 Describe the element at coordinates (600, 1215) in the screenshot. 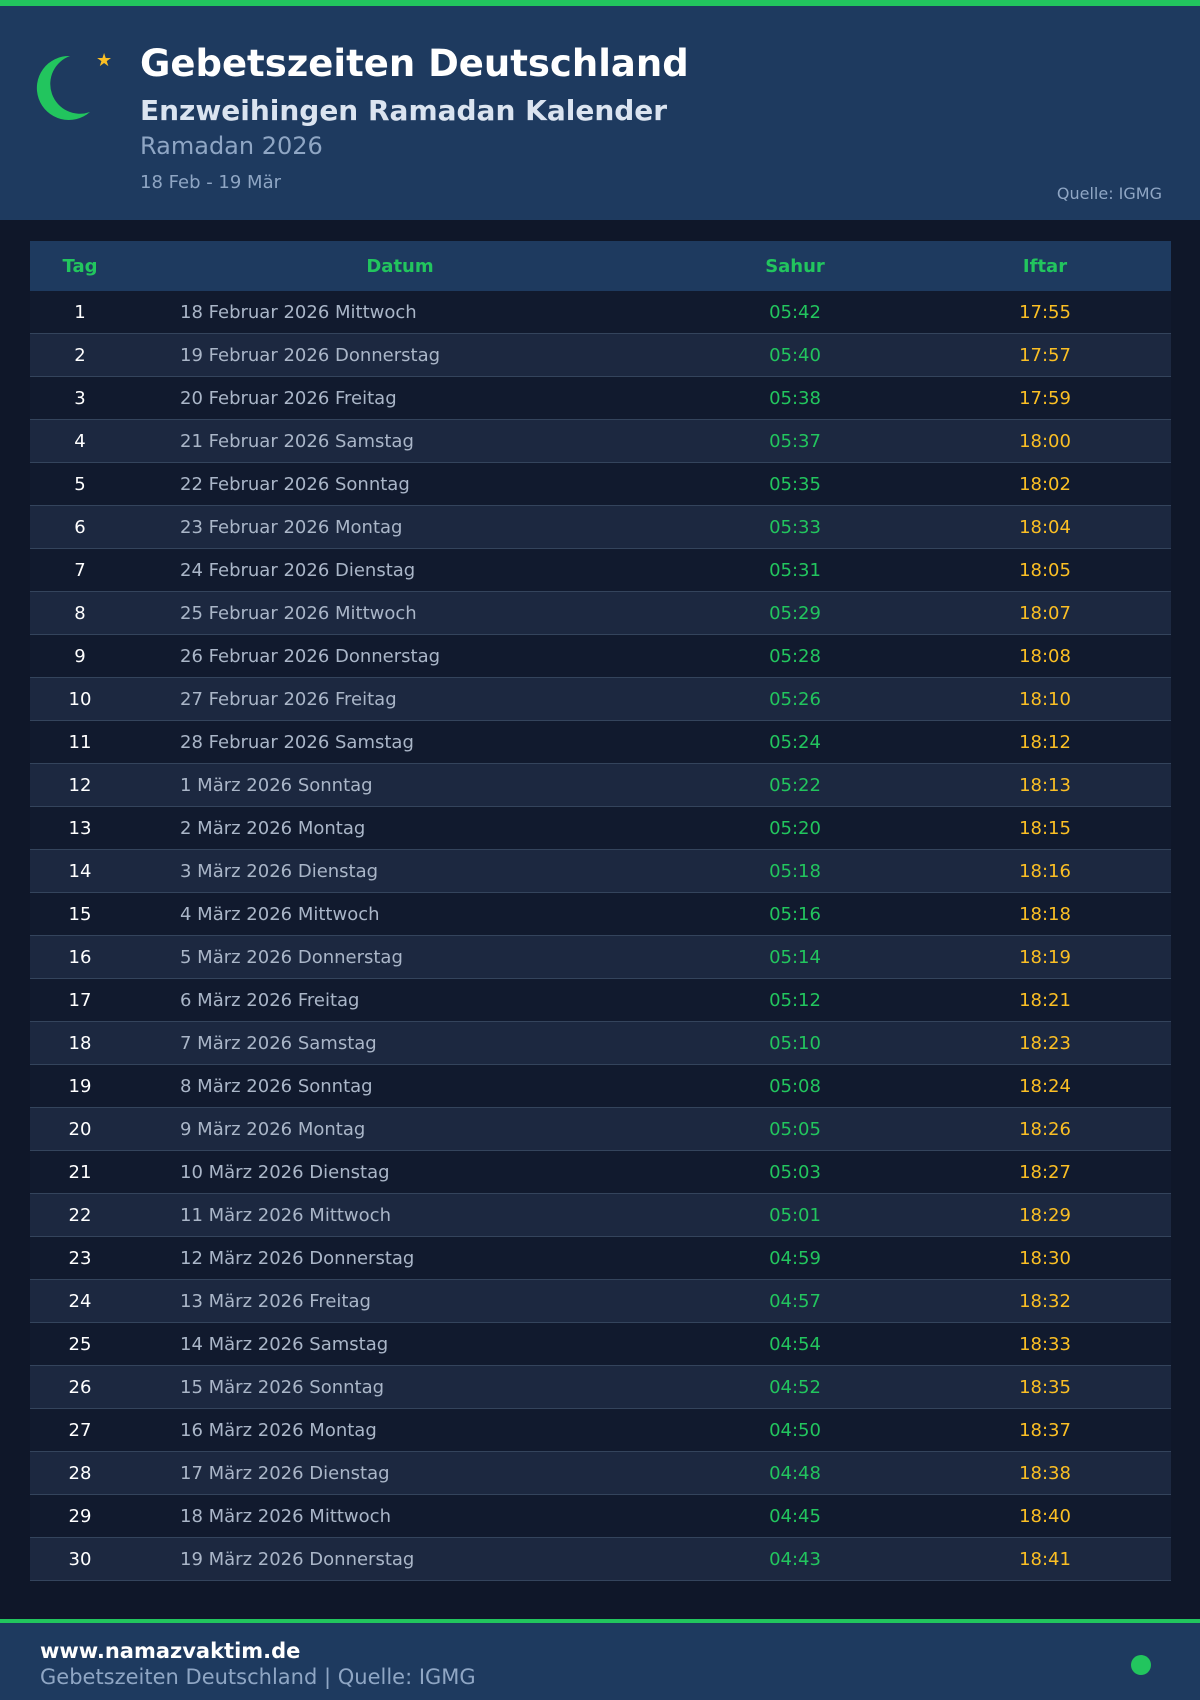

I see `table-row: 22 11 März 2026 Mittwoch 05:01 18:29` at that location.